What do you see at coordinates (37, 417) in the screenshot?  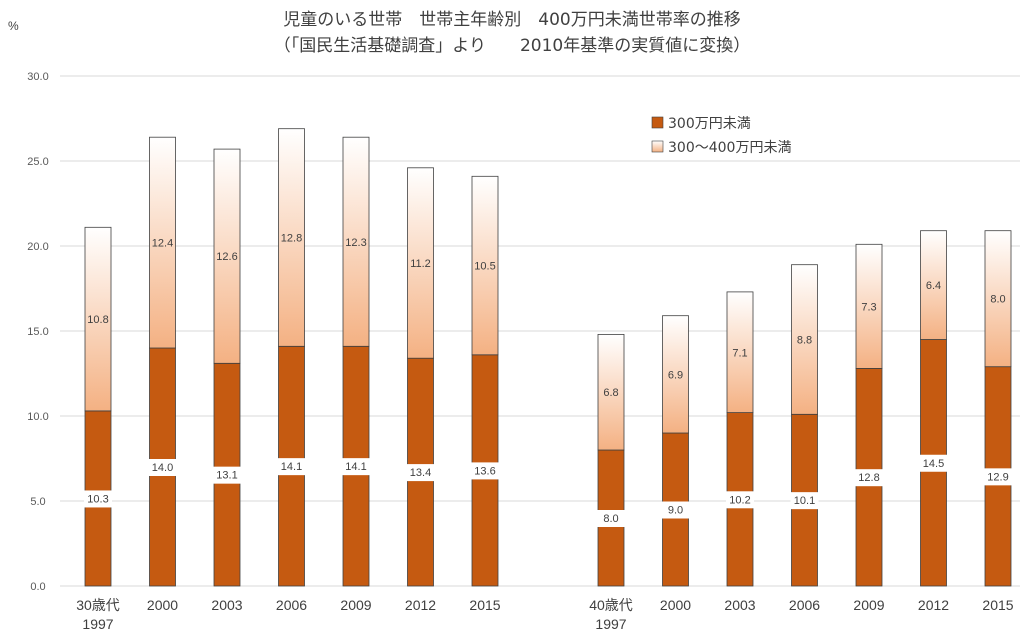 I see `y-tick-label: 10.0` at bounding box center [37, 417].